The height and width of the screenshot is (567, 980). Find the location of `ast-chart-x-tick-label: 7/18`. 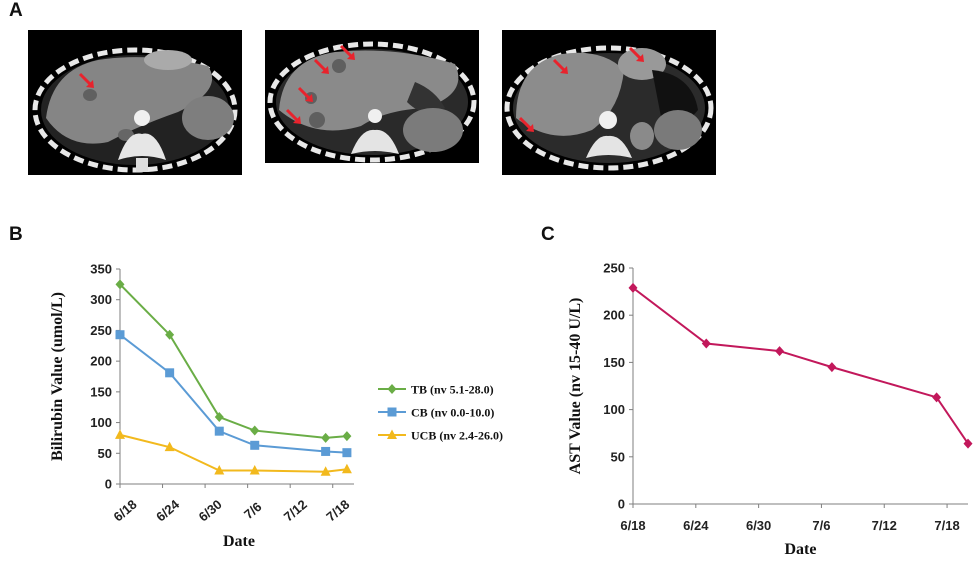

ast-chart-x-tick-label: 7/18 is located at coordinates (946, 525).